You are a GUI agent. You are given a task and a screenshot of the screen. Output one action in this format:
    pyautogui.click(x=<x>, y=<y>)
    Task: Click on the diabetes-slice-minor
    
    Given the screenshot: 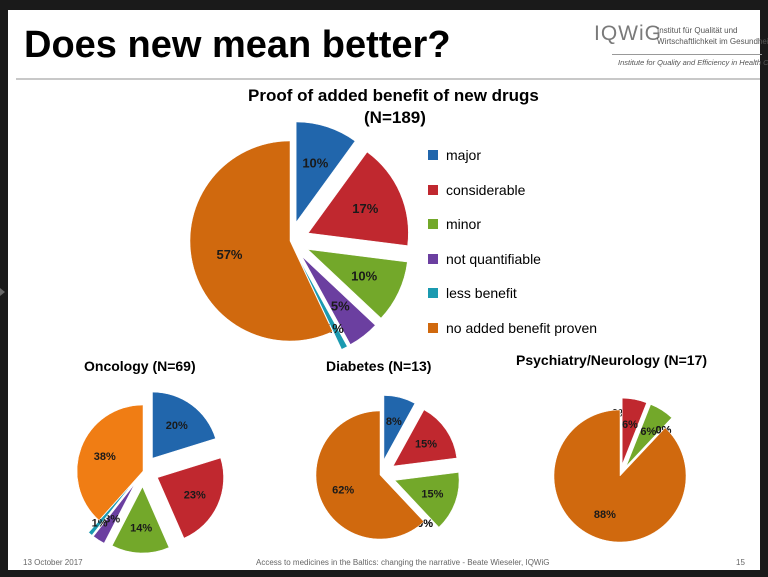 What is the action you would take?
    pyautogui.click(x=427, y=500)
    